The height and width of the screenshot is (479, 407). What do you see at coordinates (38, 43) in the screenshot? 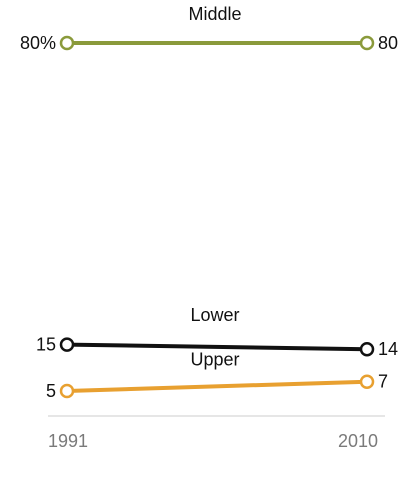
I see `middle-value-label-1991: 80%` at bounding box center [38, 43].